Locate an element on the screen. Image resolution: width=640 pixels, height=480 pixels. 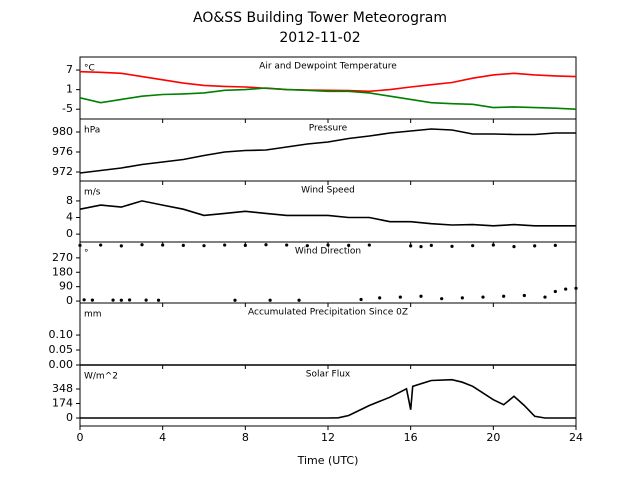
panel-units: hPa is located at coordinates (92, 131).